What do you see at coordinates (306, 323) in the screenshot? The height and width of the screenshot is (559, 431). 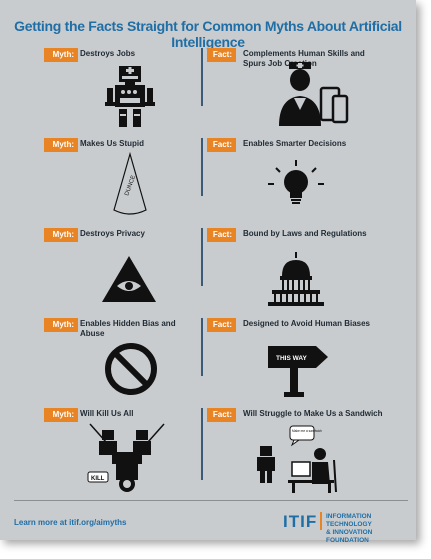 I see `fact-text: Designed to Avoid Human Biases` at bounding box center [306, 323].